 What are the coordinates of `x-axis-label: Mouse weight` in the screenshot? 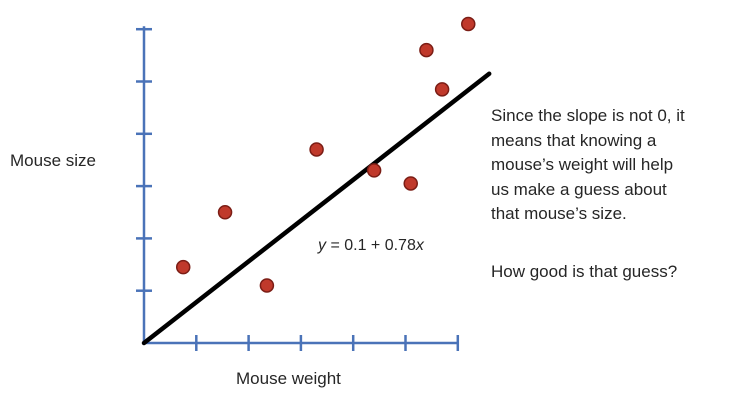 It's located at (288, 378).